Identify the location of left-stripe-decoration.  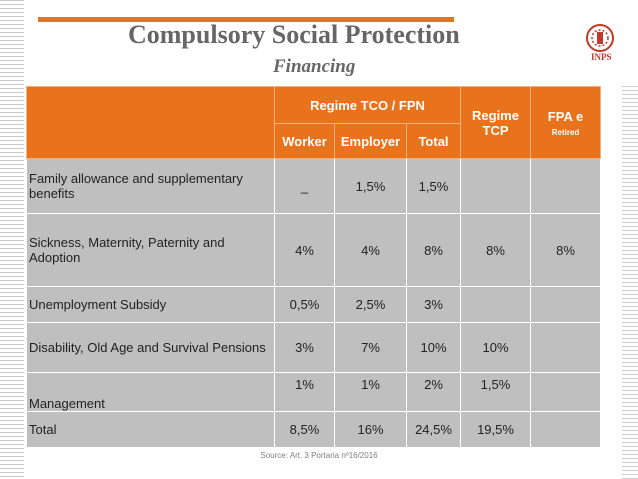
(12, 239).